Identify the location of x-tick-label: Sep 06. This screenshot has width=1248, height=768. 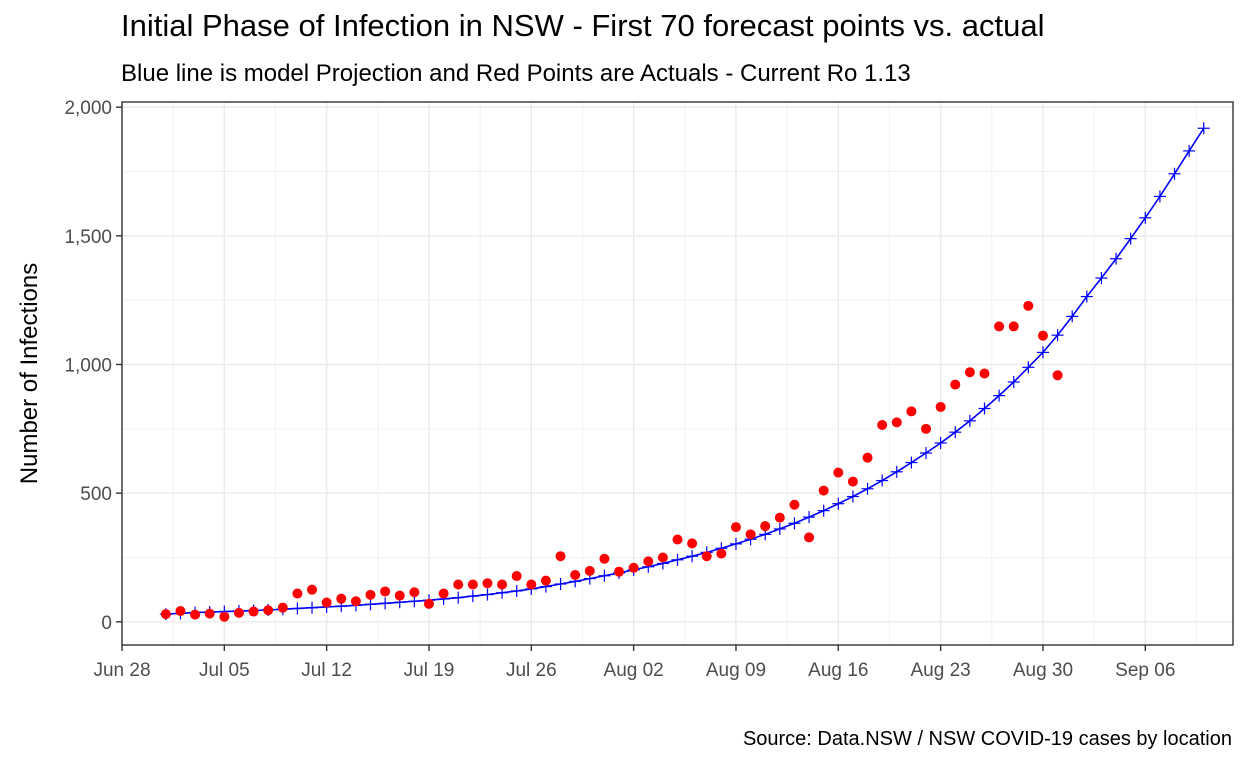
(1145, 670).